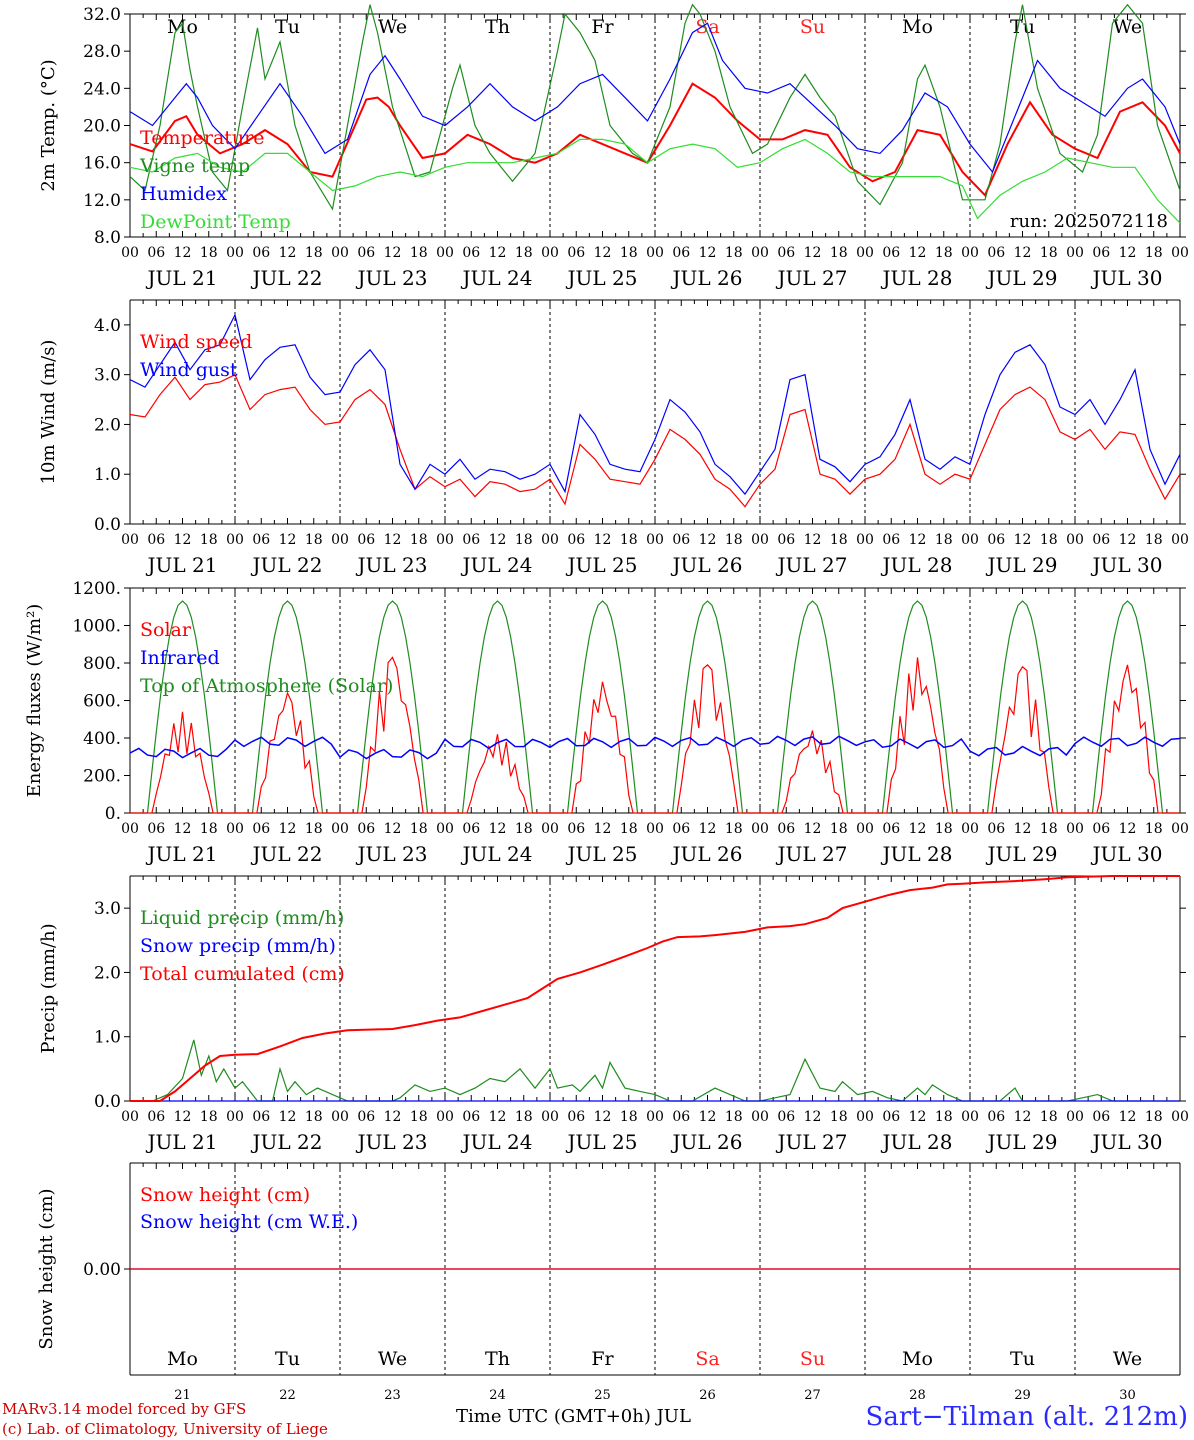 The height and width of the screenshot is (1440, 1194). Describe the element at coordinates (48, 988) in the screenshot. I see `y-axis-label: Precip (mm/h)` at that location.